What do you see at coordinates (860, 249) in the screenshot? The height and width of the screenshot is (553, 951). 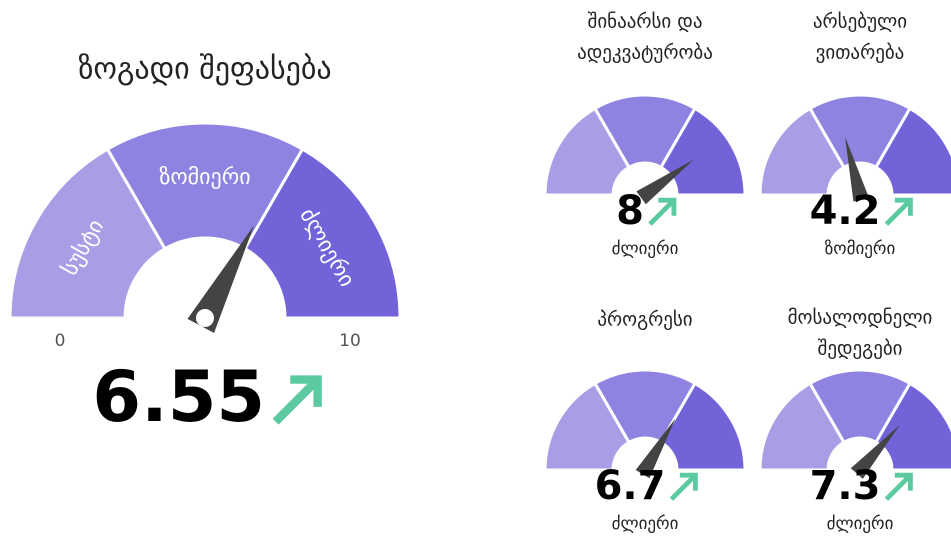 I see `gauge-rating: ზომიერი` at bounding box center [860, 249].